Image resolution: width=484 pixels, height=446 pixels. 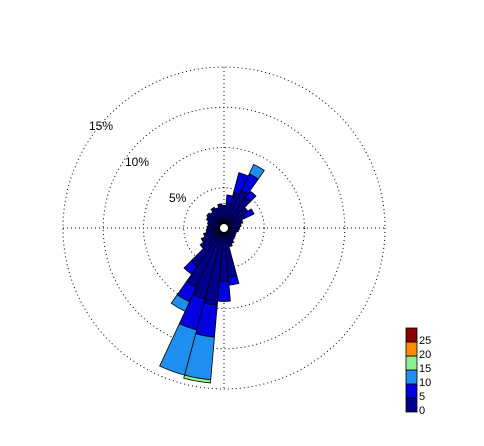 I want to click on colorbar-label-20: 20, so click(x=425, y=355).